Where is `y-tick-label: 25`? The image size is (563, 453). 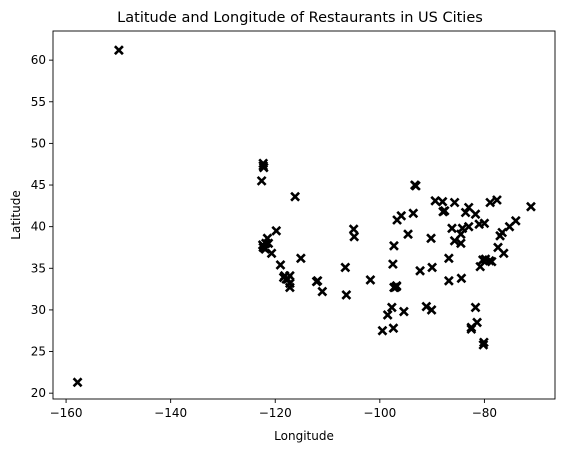 y-tick-label: 25 is located at coordinates (38, 352).